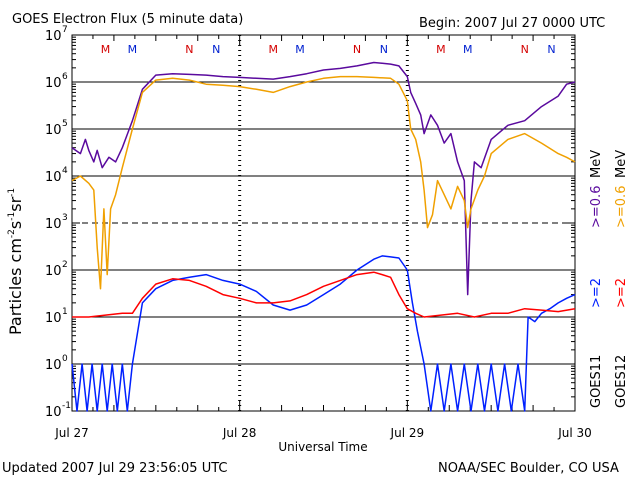  What do you see at coordinates (407, 433) in the screenshot?
I see `x-tick-label: Jul 29` at bounding box center [407, 433].